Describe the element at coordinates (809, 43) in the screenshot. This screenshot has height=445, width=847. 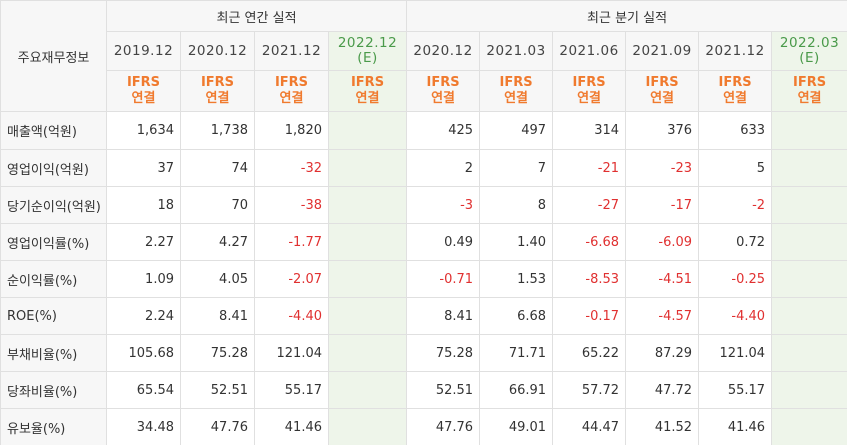
I see `period-label: 2022.03` at that location.